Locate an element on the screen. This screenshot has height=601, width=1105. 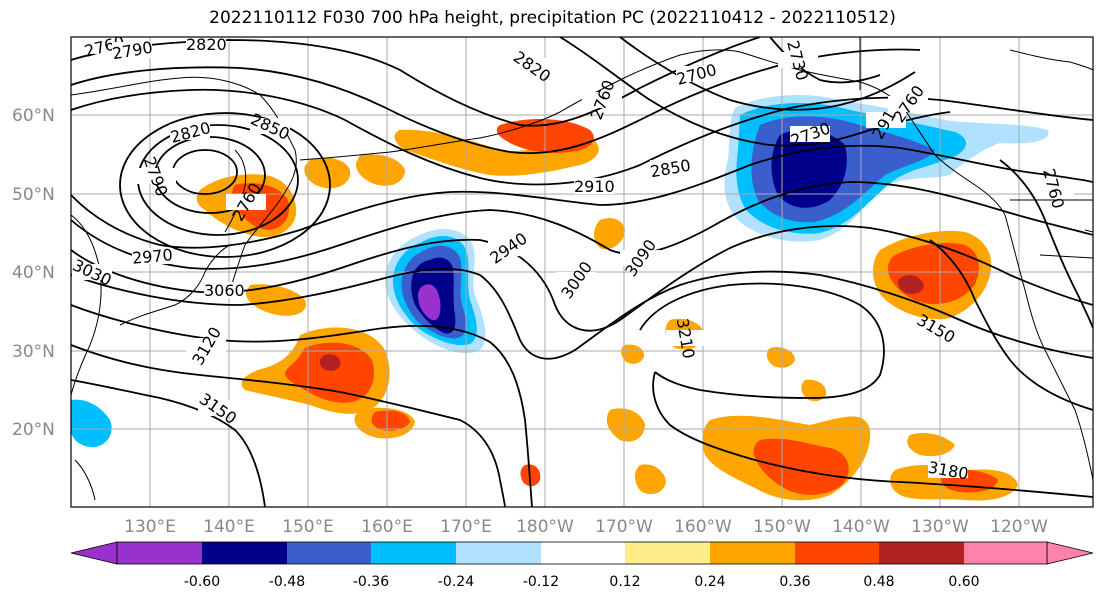
contour-label: 2970 is located at coordinates (152, 256).